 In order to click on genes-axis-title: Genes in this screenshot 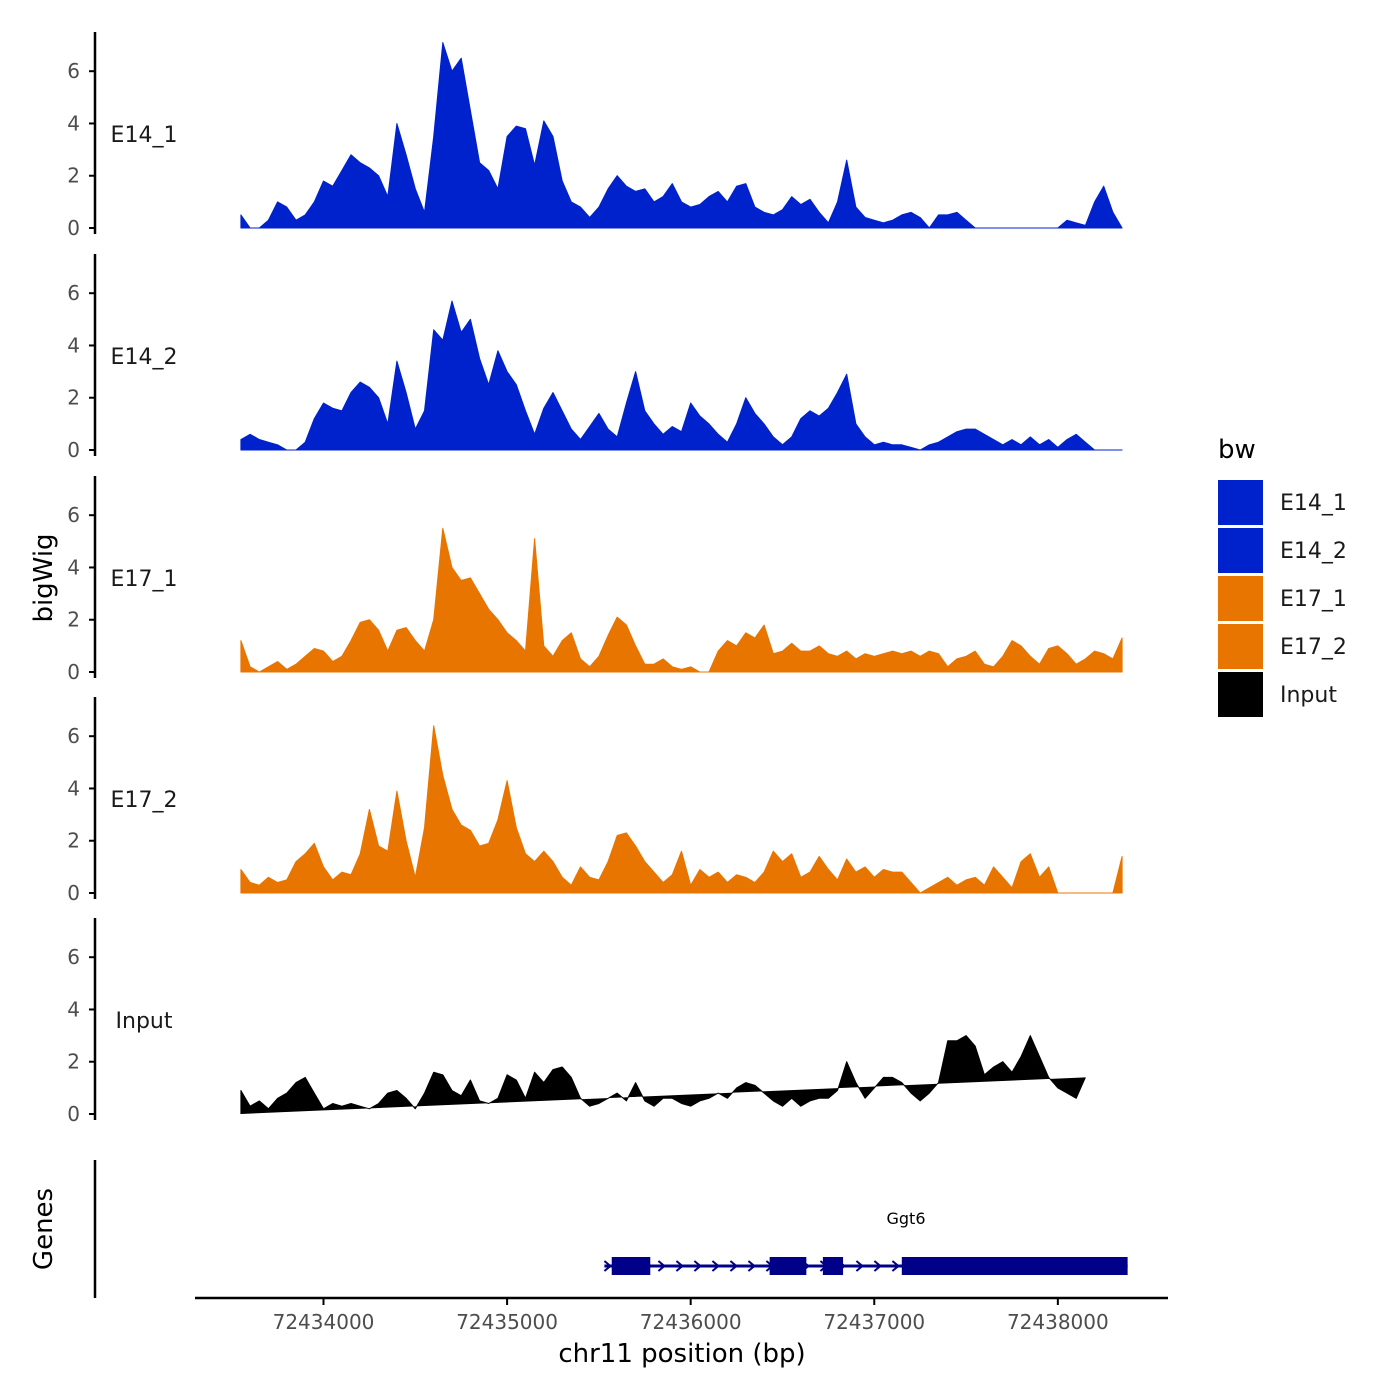, I will do `click(44, 1229)`.